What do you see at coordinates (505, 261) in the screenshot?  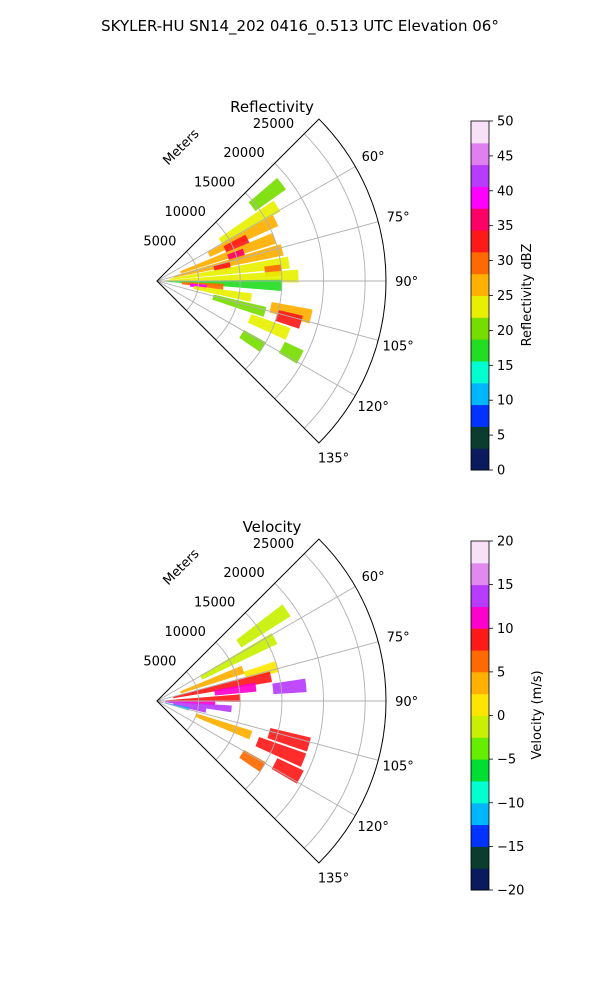 I see `colorbar-tick-label: 30` at bounding box center [505, 261].